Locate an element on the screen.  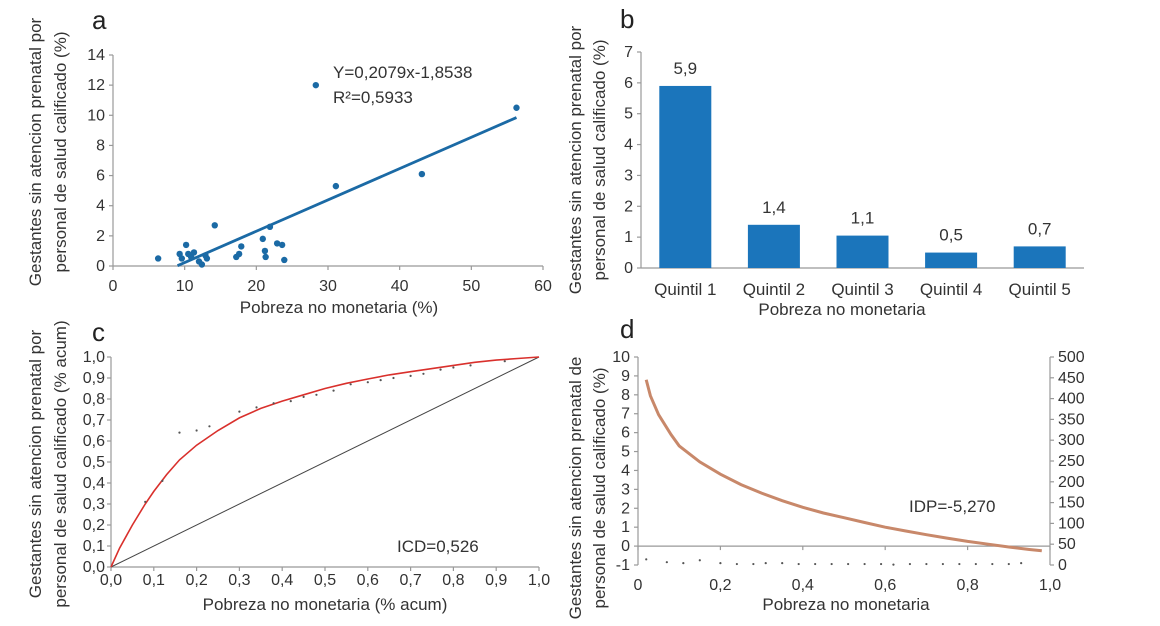
panel-c-xtick-label: 0,8 is located at coordinates (453, 580).